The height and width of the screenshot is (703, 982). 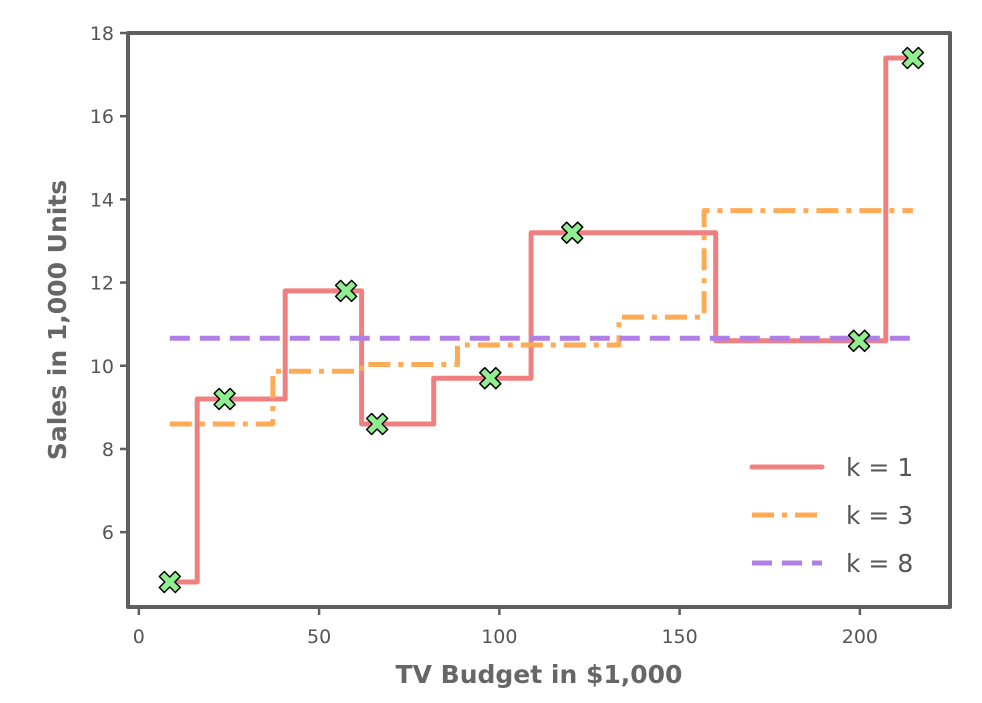 What do you see at coordinates (319, 637) in the screenshot?
I see `x-tick-label: 50` at bounding box center [319, 637].